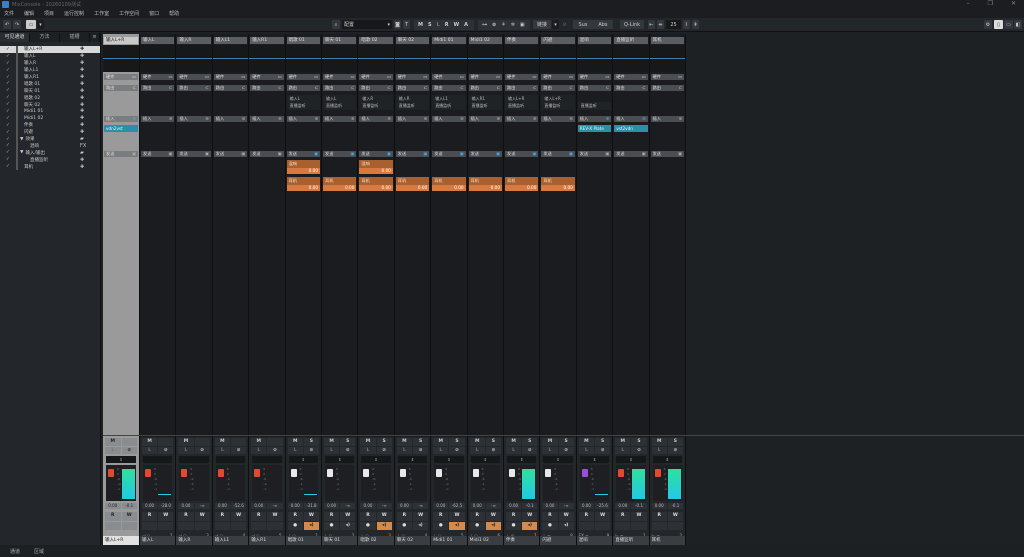 The image size is (1024, 557). I want to click on tab-zones: 区域, so click(39, 551).